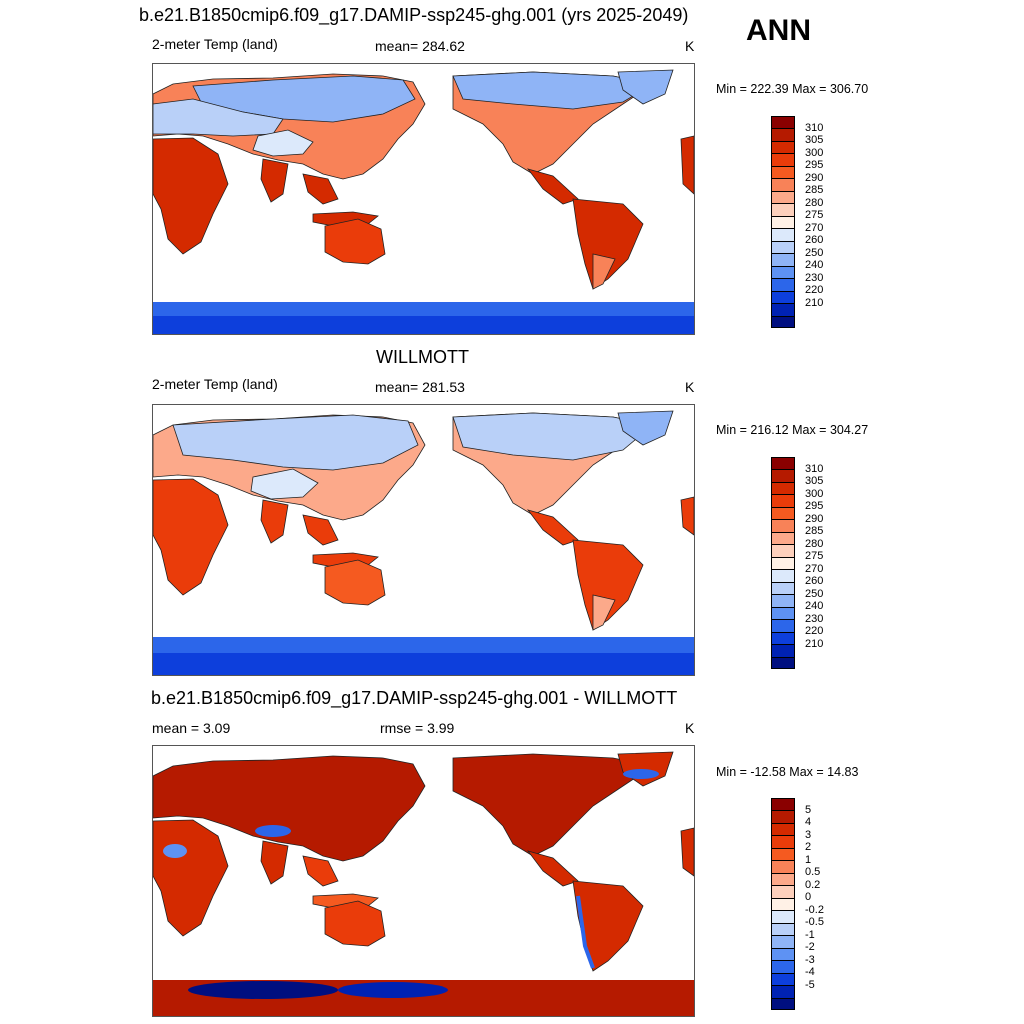  Describe the element at coordinates (274, 521) in the screenshot. I see `panel2-india` at that location.